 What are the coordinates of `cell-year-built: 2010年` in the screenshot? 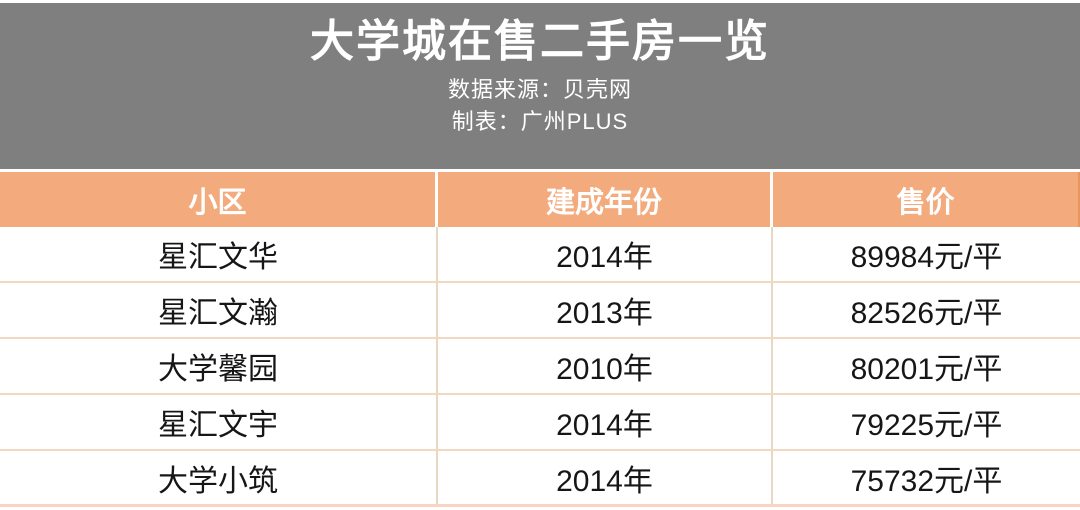 It's located at (605, 366).